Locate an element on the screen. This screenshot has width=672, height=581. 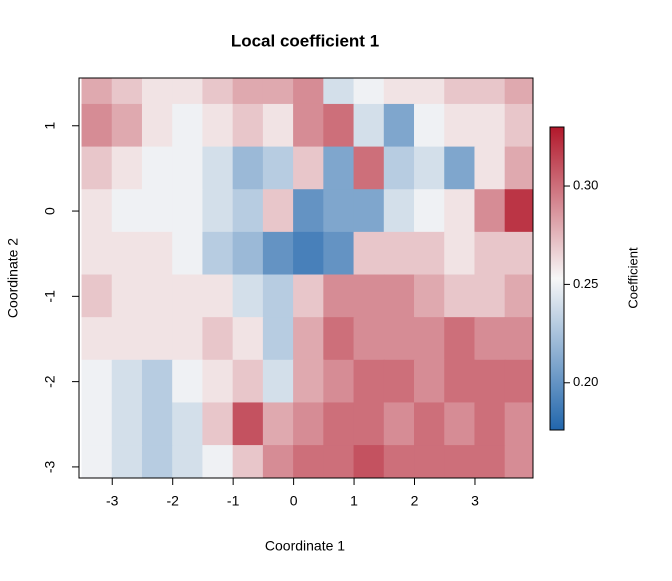
chart-title: Local coefficient 1 is located at coordinates (305, 40).